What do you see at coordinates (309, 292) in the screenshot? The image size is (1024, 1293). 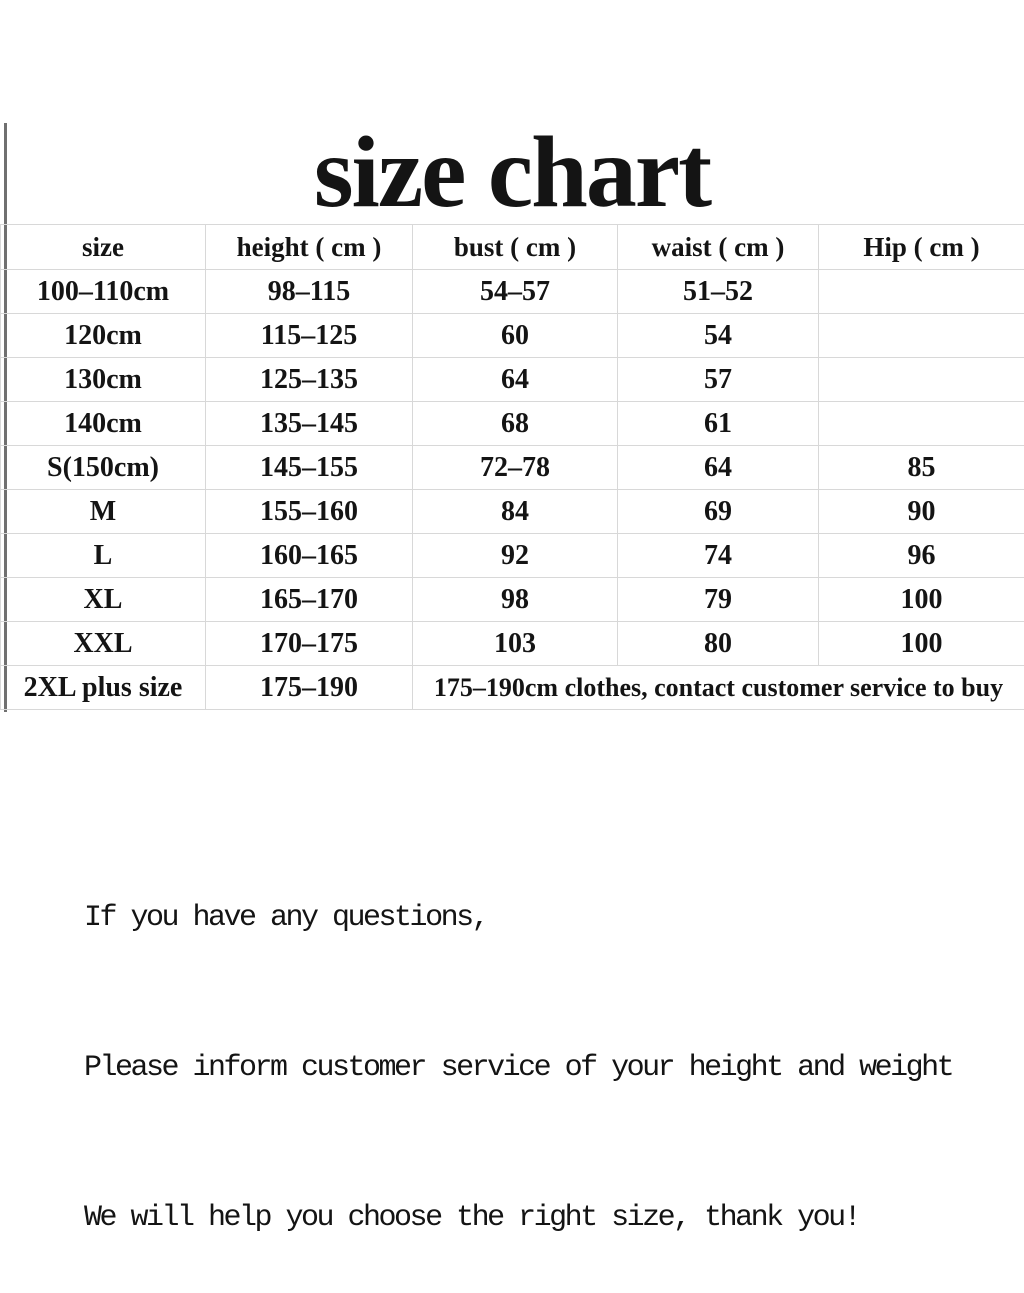 I see `table-cell: 98–115` at bounding box center [309, 292].